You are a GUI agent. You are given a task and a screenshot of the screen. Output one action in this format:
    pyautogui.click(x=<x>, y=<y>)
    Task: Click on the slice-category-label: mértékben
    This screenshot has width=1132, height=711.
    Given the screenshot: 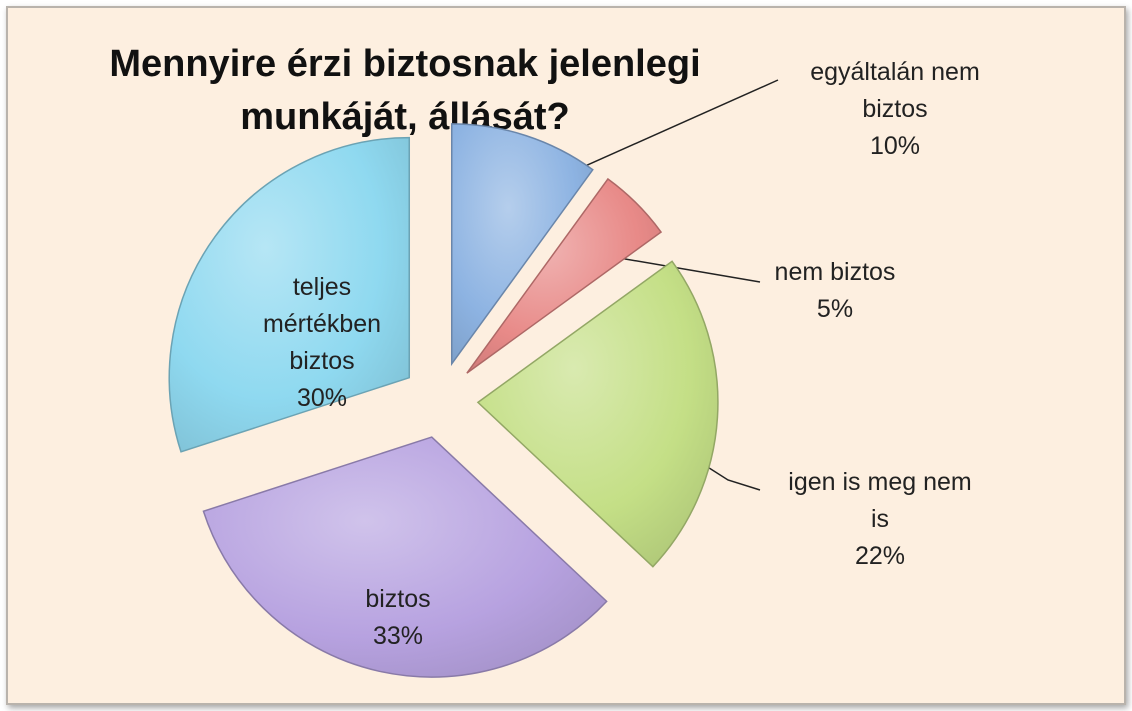 What is the action you would take?
    pyautogui.click(x=322, y=324)
    